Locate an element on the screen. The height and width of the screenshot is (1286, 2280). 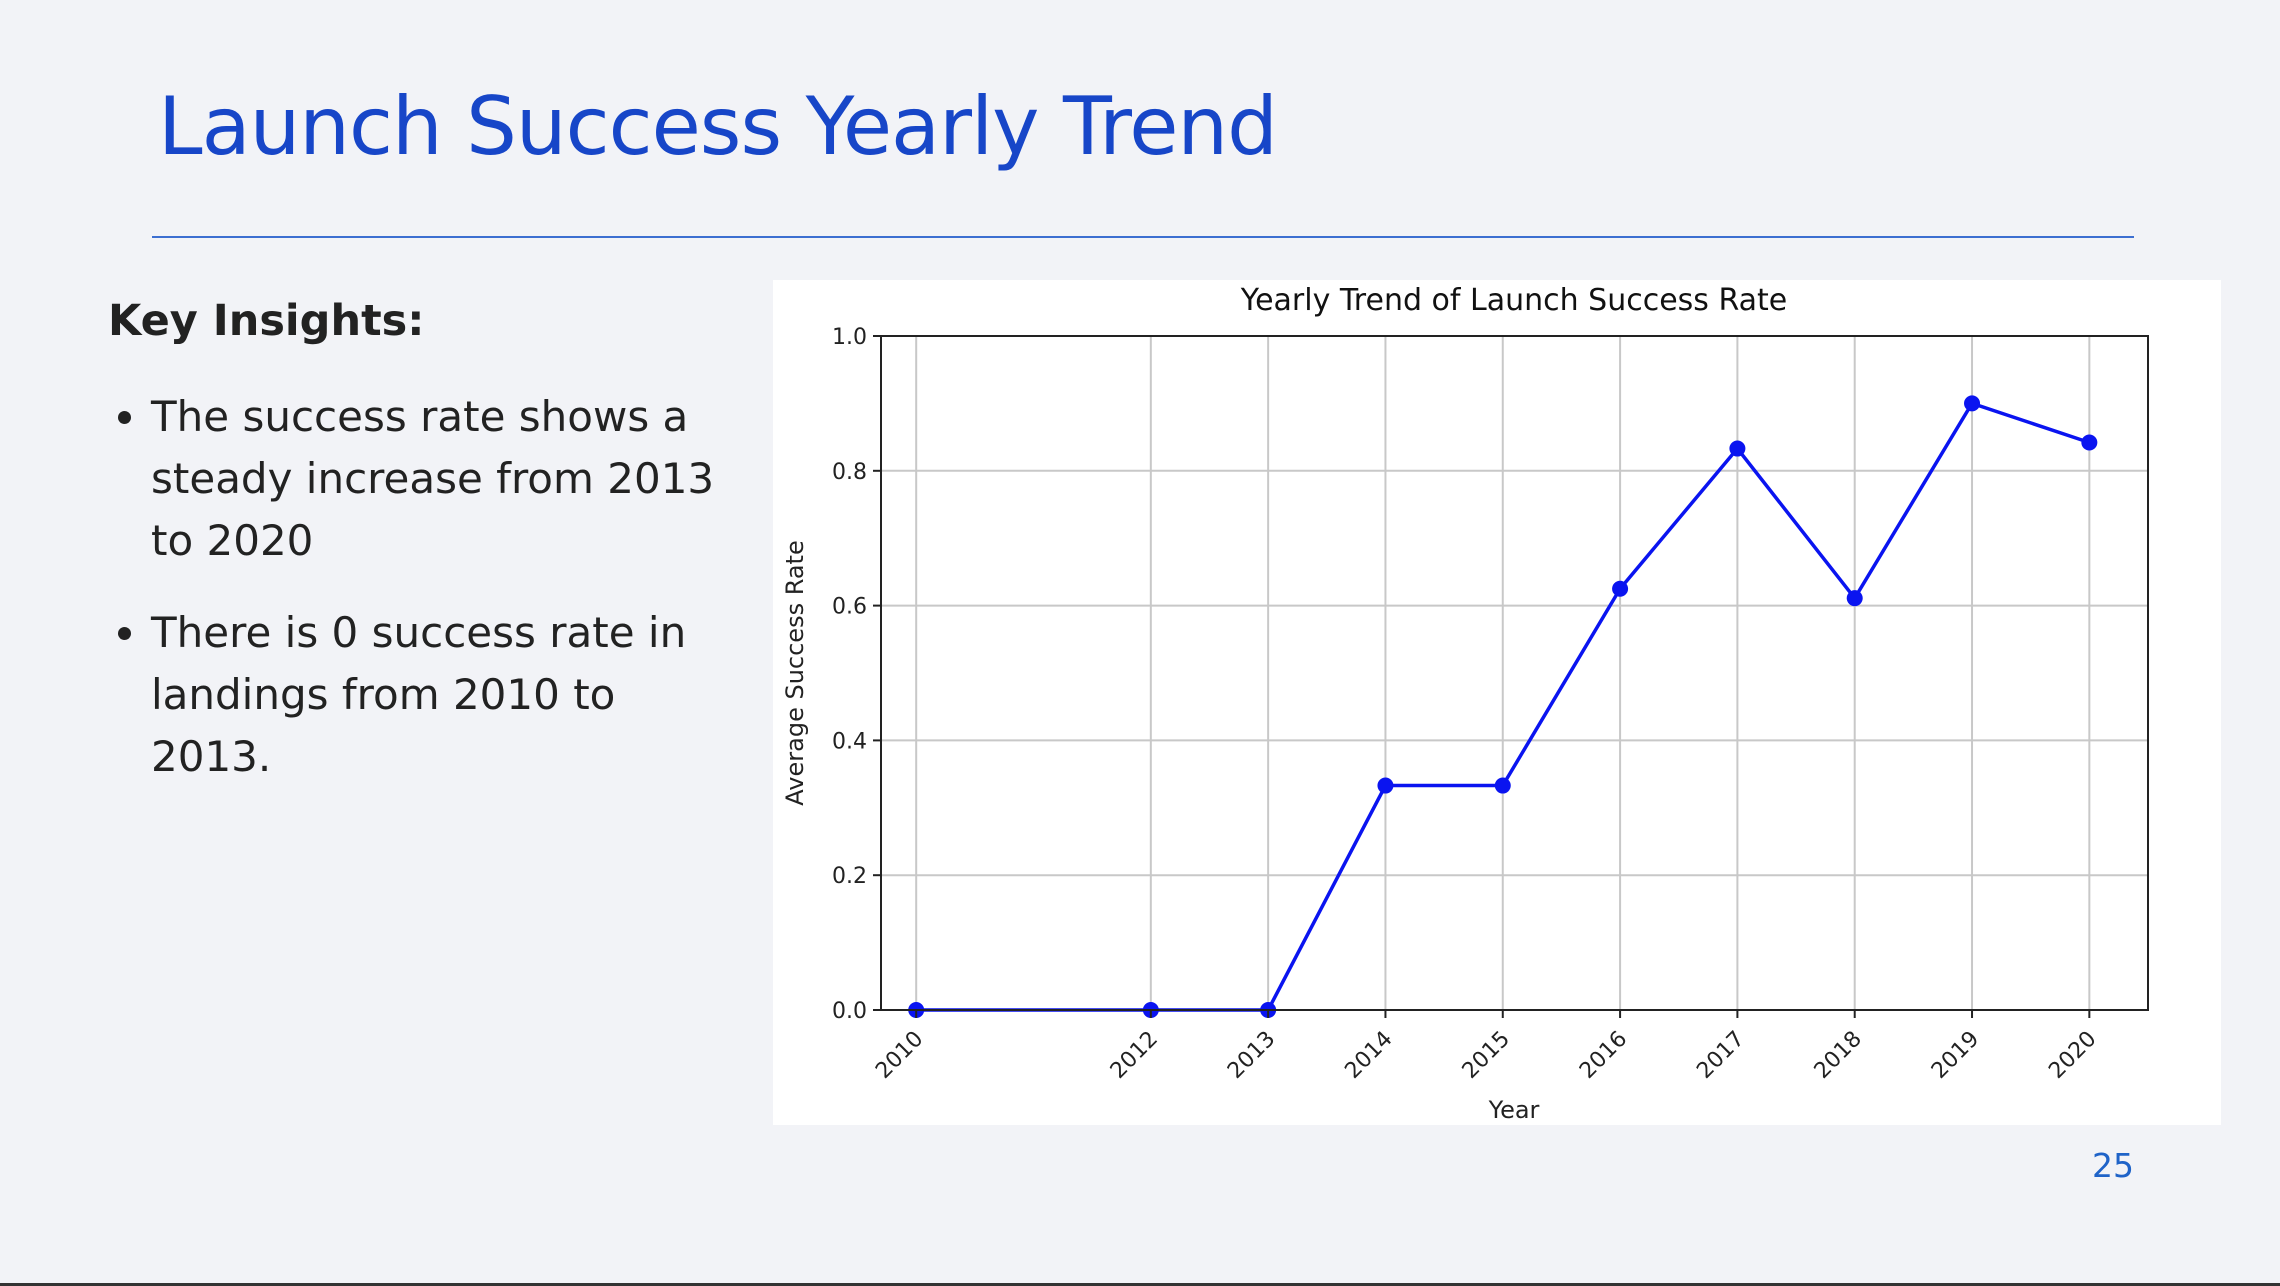
slide-title: Launch Success Yearly Trend is located at coordinates (718, 126).